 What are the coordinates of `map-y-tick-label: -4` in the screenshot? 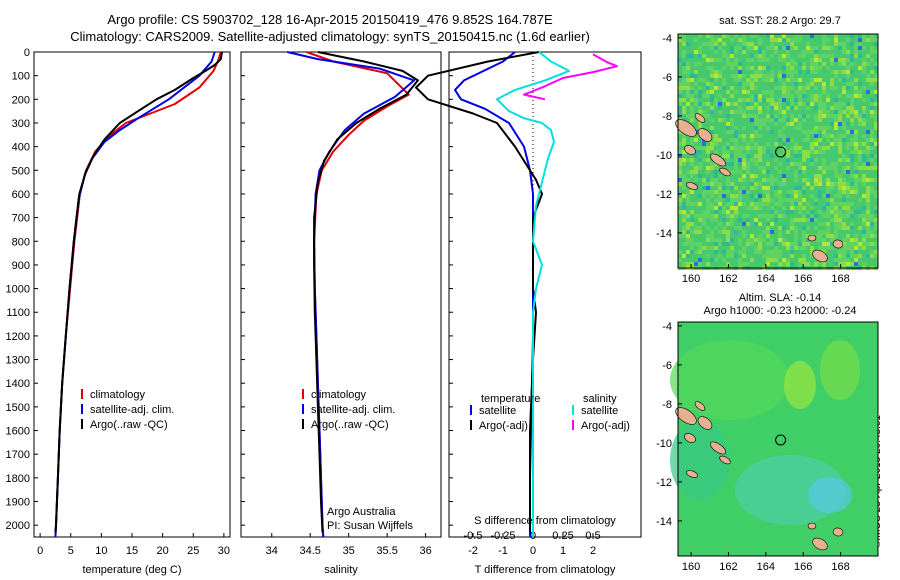 It's located at (667, 327).